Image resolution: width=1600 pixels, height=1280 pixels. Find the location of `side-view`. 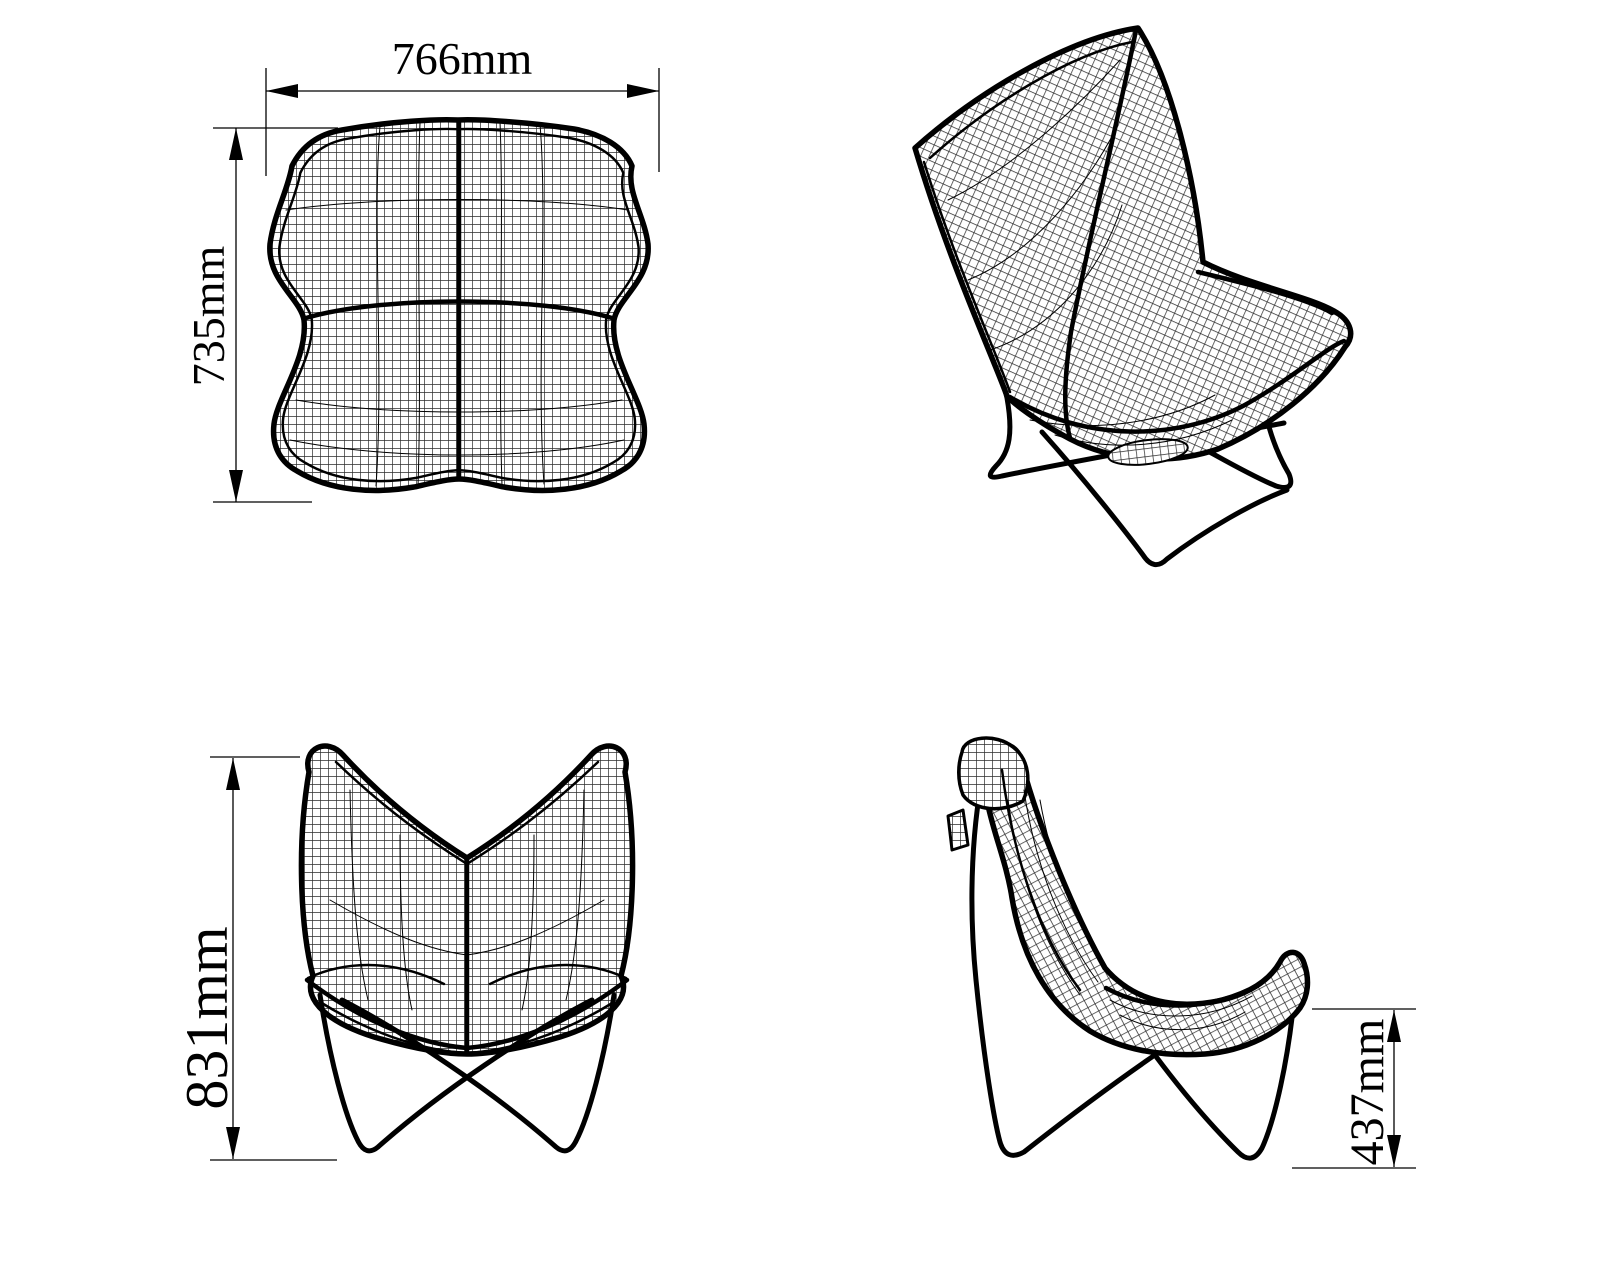

side-view is located at coordinates (1128, 948).